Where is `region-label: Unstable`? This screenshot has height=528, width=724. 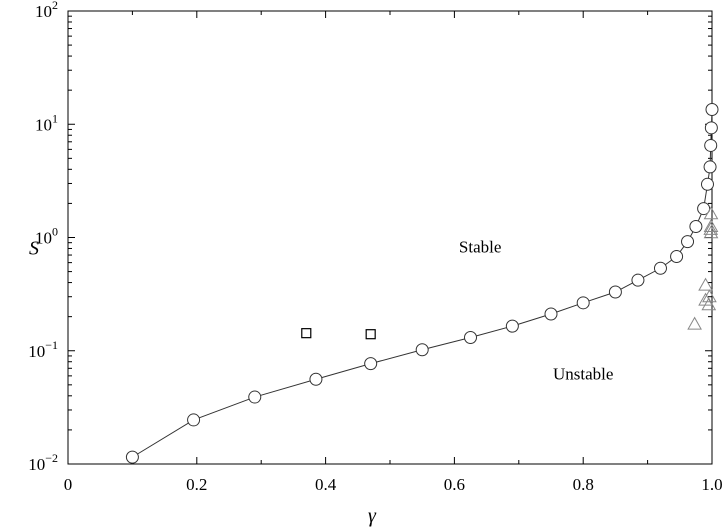 region-label: Unstable is located at coordinates (583, 373).